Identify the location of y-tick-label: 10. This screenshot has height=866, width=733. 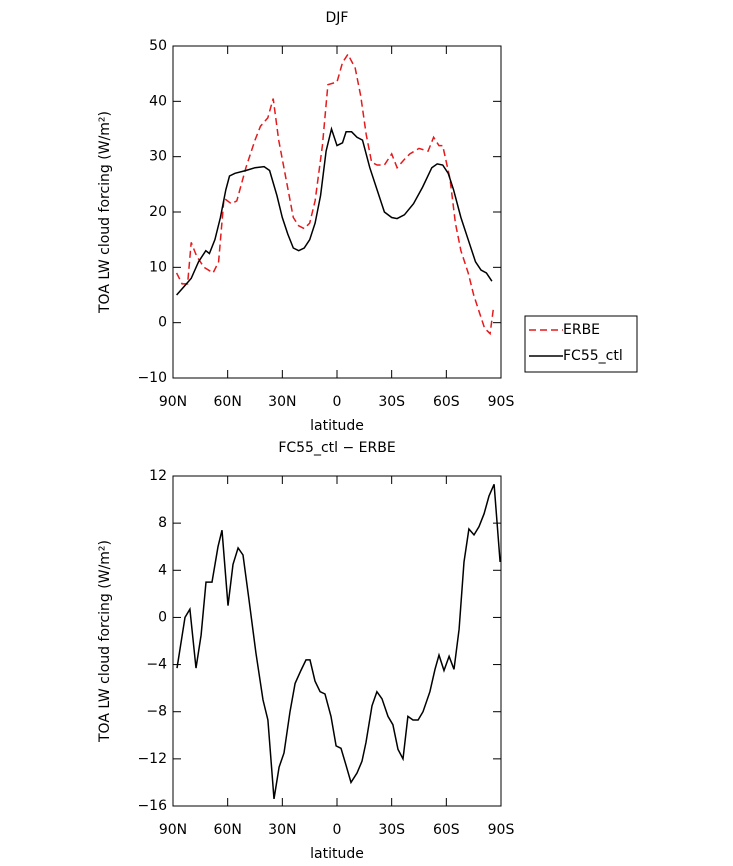
(158, 267).